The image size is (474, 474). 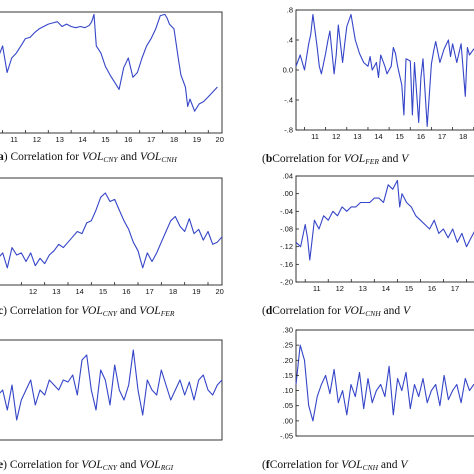 I want to click on caption-c: c) Correlation for VOLCNY and VOLFER, so click(x=87, y=311).